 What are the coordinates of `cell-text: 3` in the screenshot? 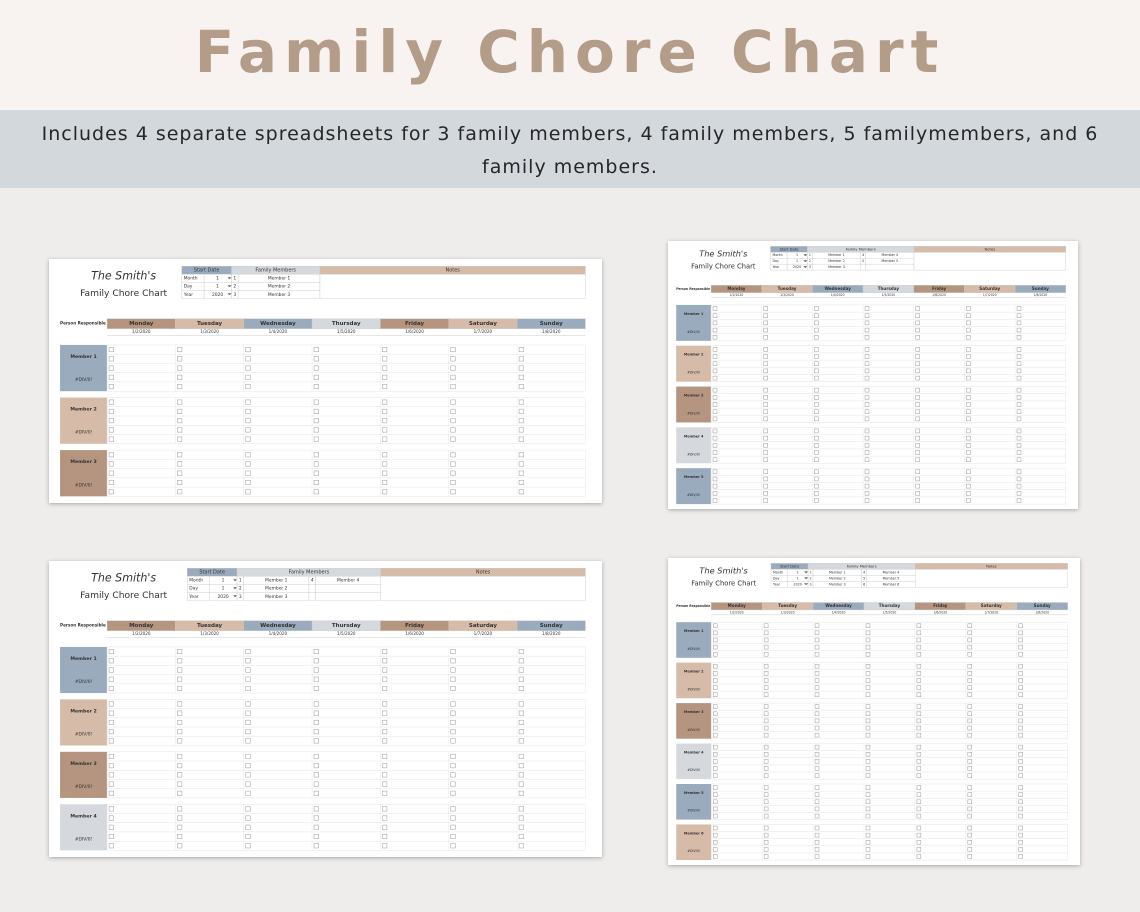 It's located at (234, 295).